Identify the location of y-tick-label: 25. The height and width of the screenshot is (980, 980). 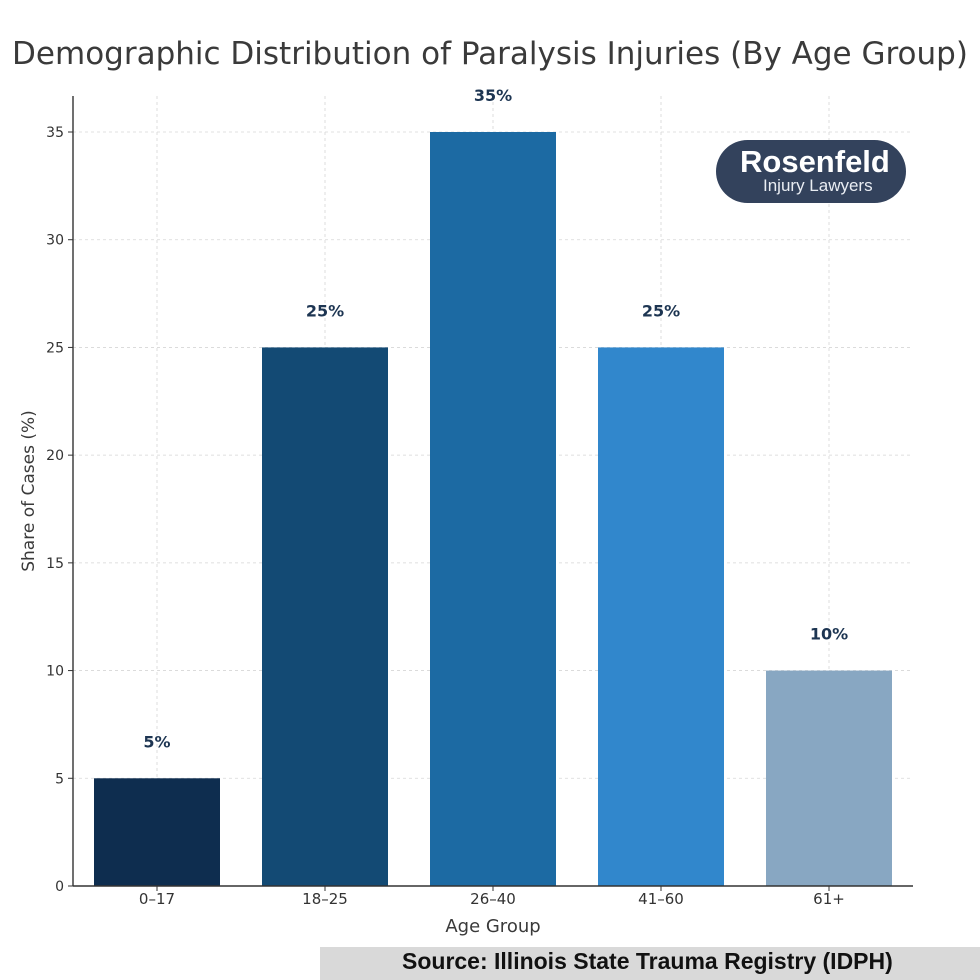
(55, 348).